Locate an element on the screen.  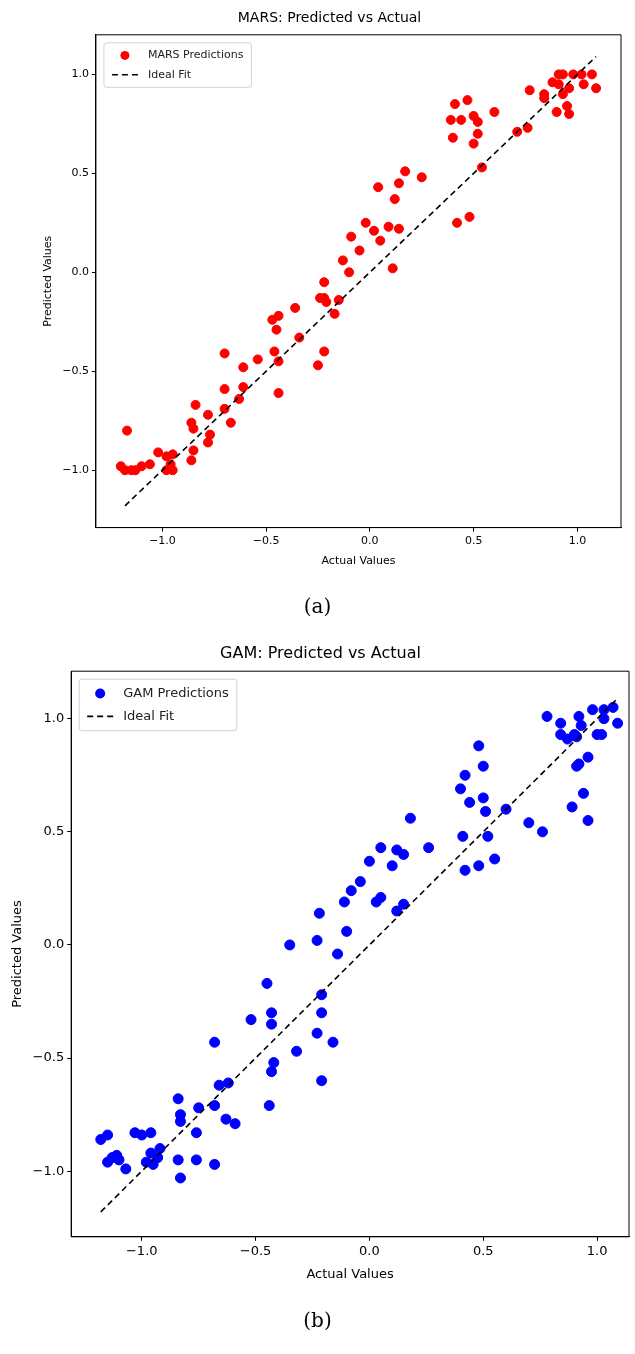
text: (a) is located at coordinates (317, 606).